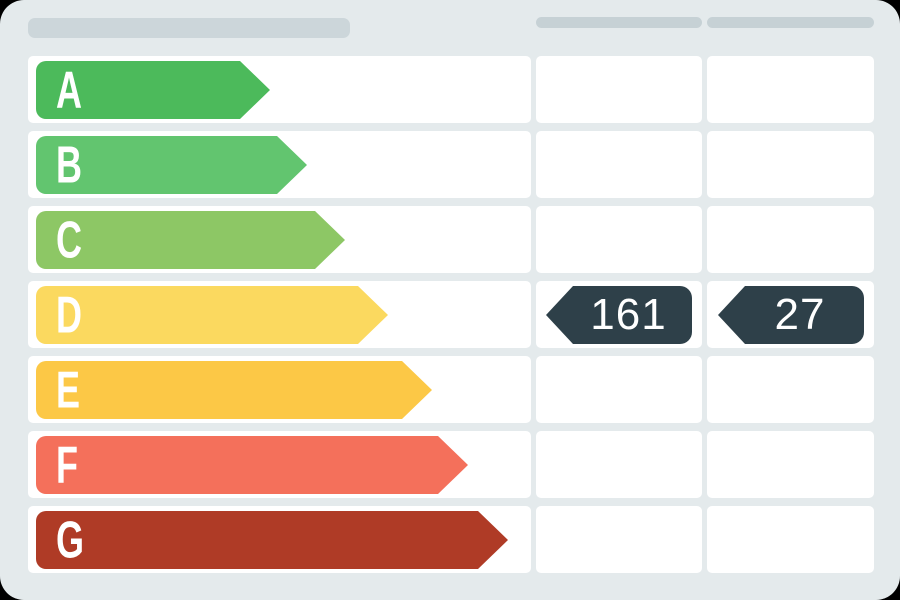  I want to click on band-row-d: D 161 27, so click(451, 314).